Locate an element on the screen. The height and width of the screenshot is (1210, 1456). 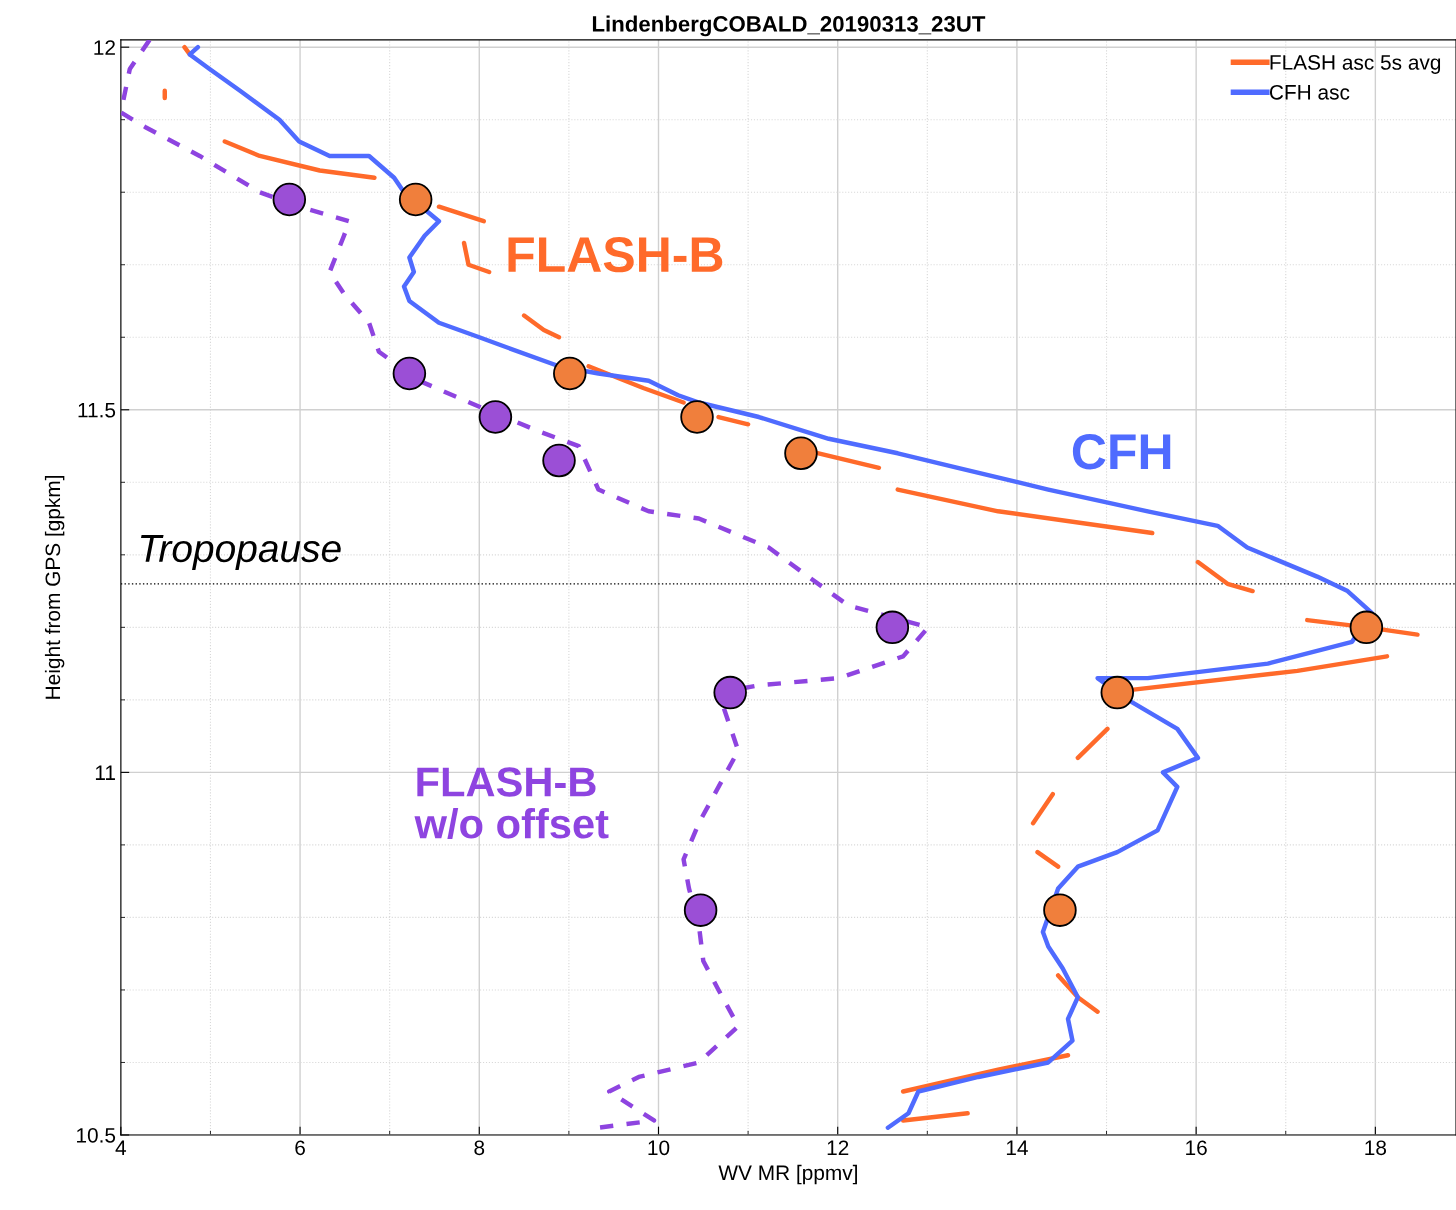
y-tick-label: 10.5 is located at coordinates (96, 1135).